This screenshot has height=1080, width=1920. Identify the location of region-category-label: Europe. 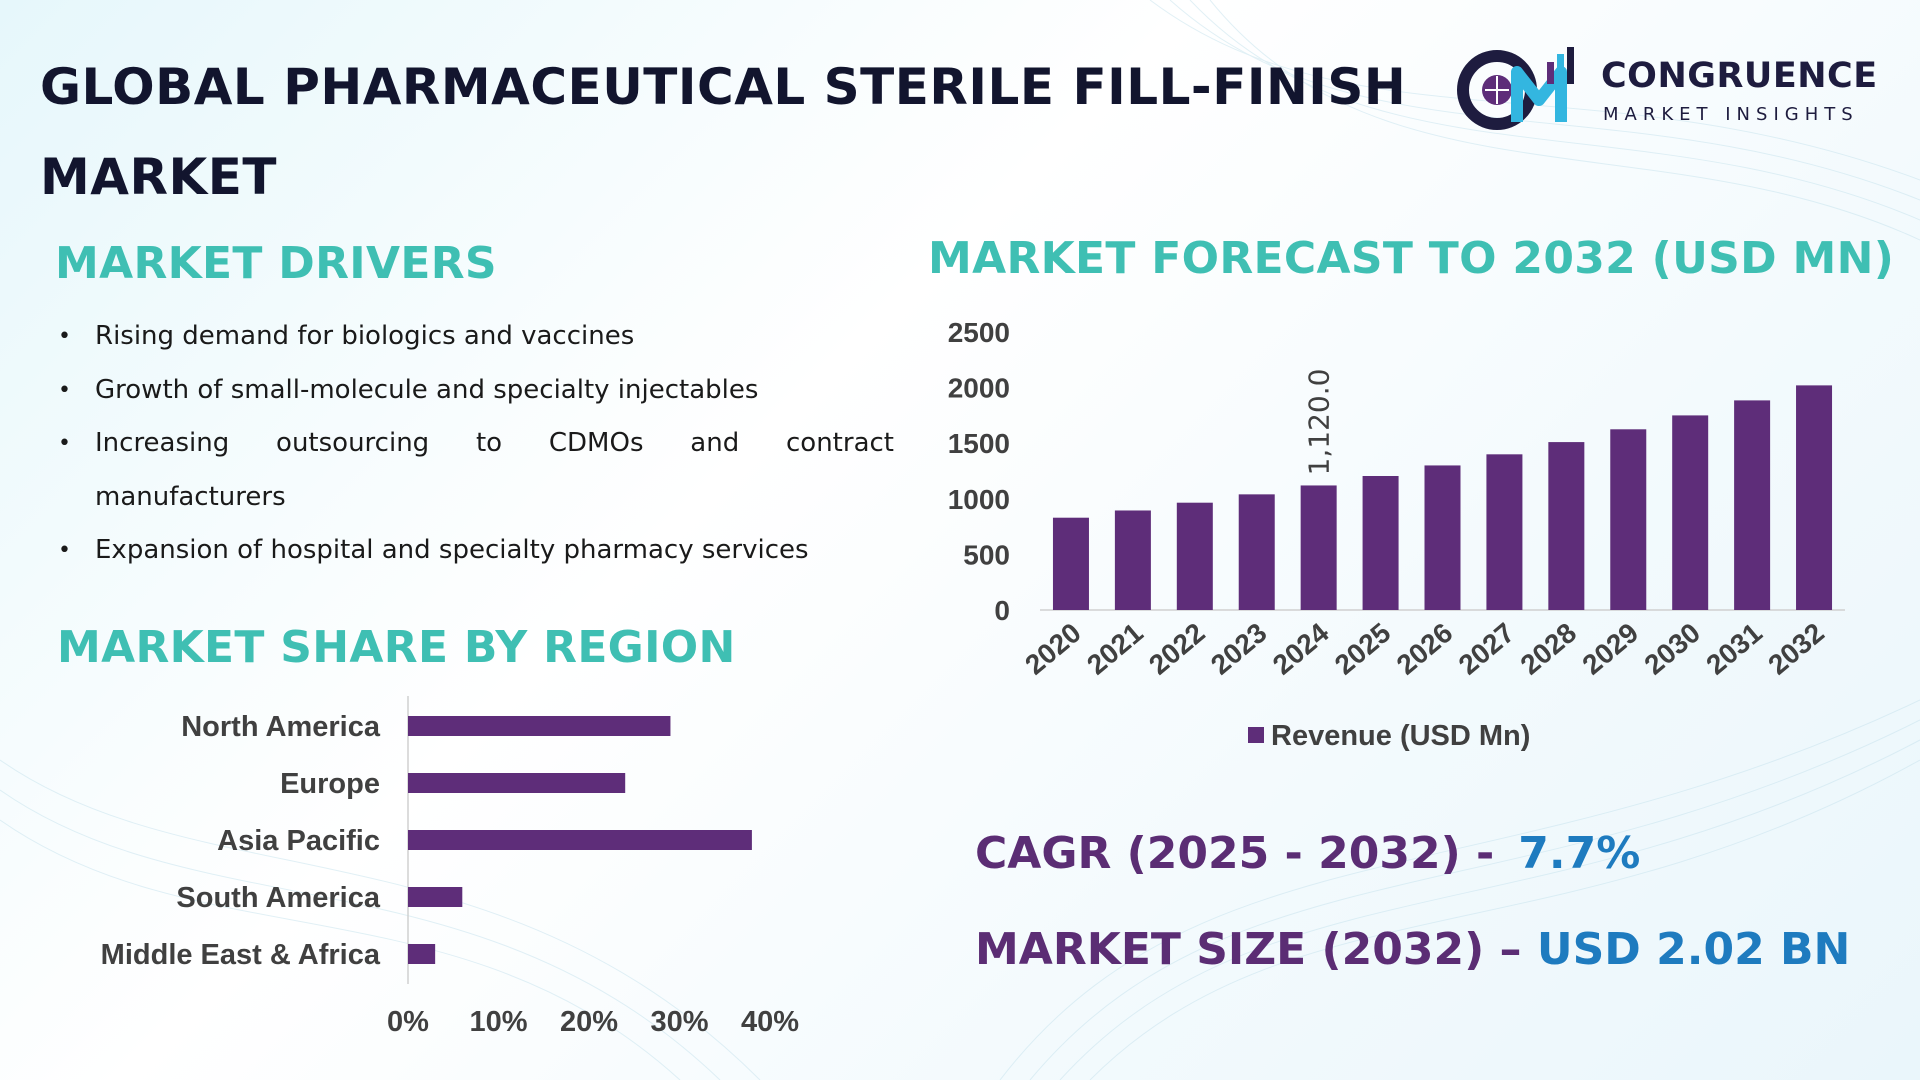
(330, 784).